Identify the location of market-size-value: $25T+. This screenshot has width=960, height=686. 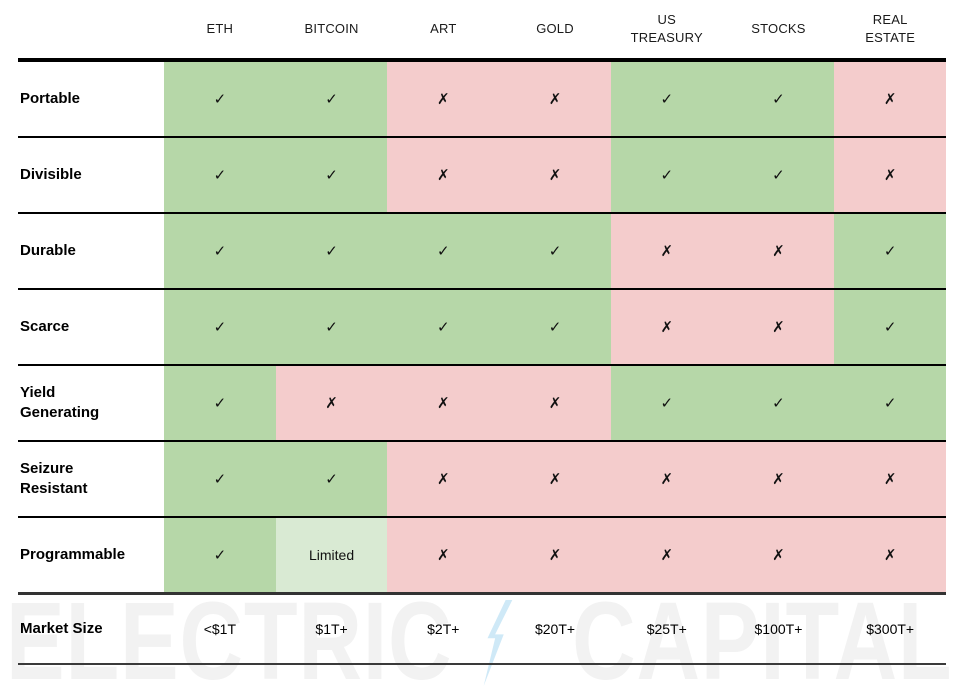
(666, 629).